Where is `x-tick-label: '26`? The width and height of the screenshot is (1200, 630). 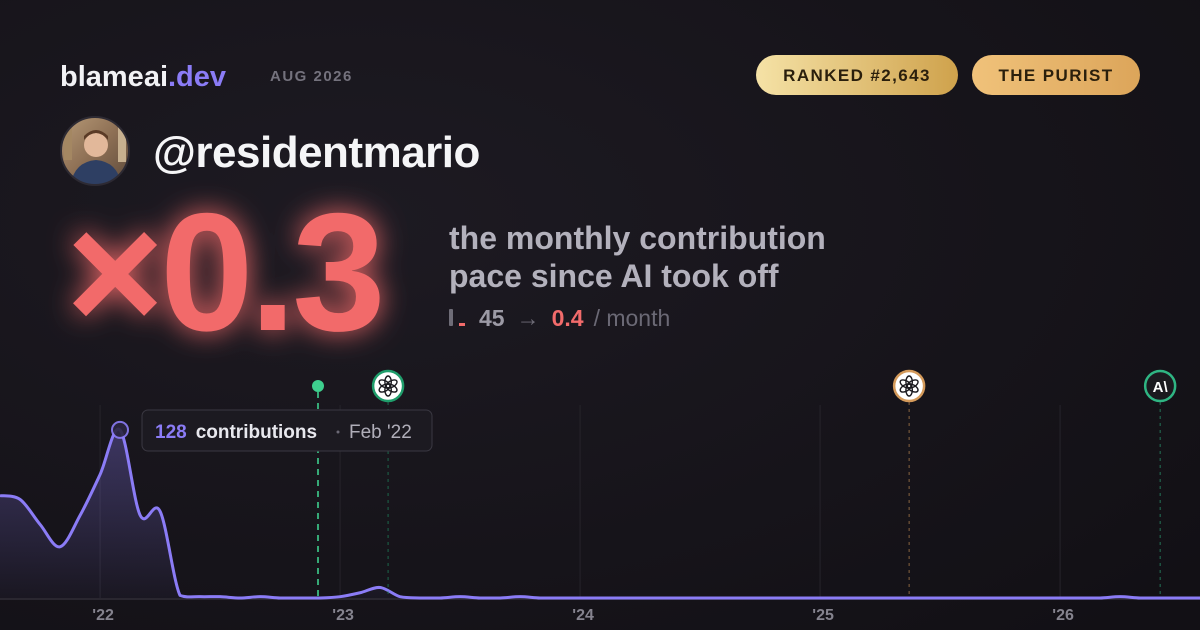
x-tick-label: '26 is located at coordinates (1063, 615).